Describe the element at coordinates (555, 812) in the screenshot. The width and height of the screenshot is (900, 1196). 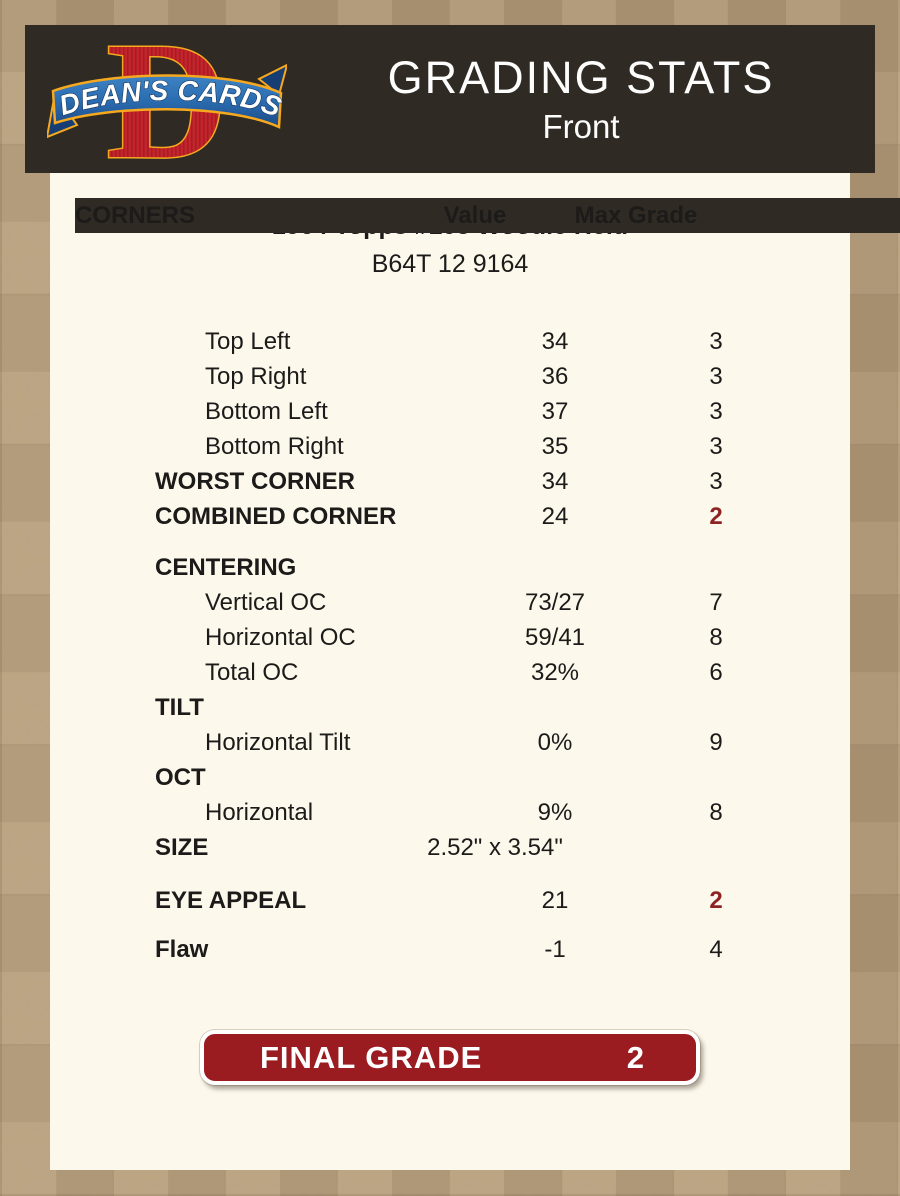
I see `stat-value: 9%` at that location.